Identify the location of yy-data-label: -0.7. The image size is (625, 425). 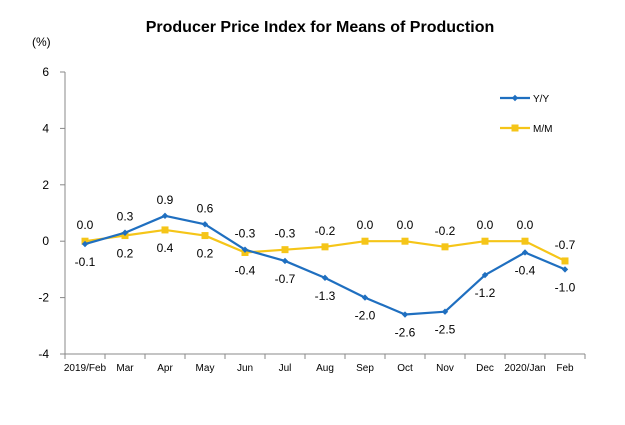
(285, 279).